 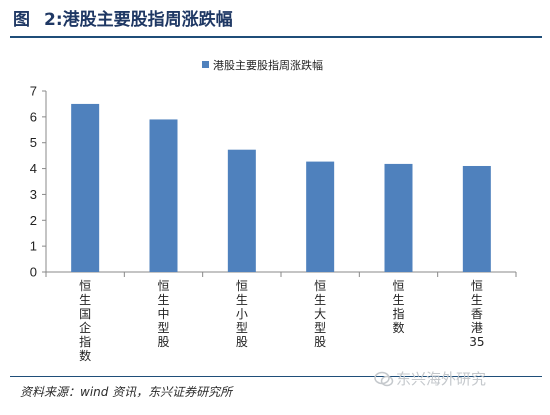 What do you see at coordinates (138, 20) in the screenshot?
I see `figure-title-text: 2:港股主要股指周涨跌幅` at bounding box center [138, 20].